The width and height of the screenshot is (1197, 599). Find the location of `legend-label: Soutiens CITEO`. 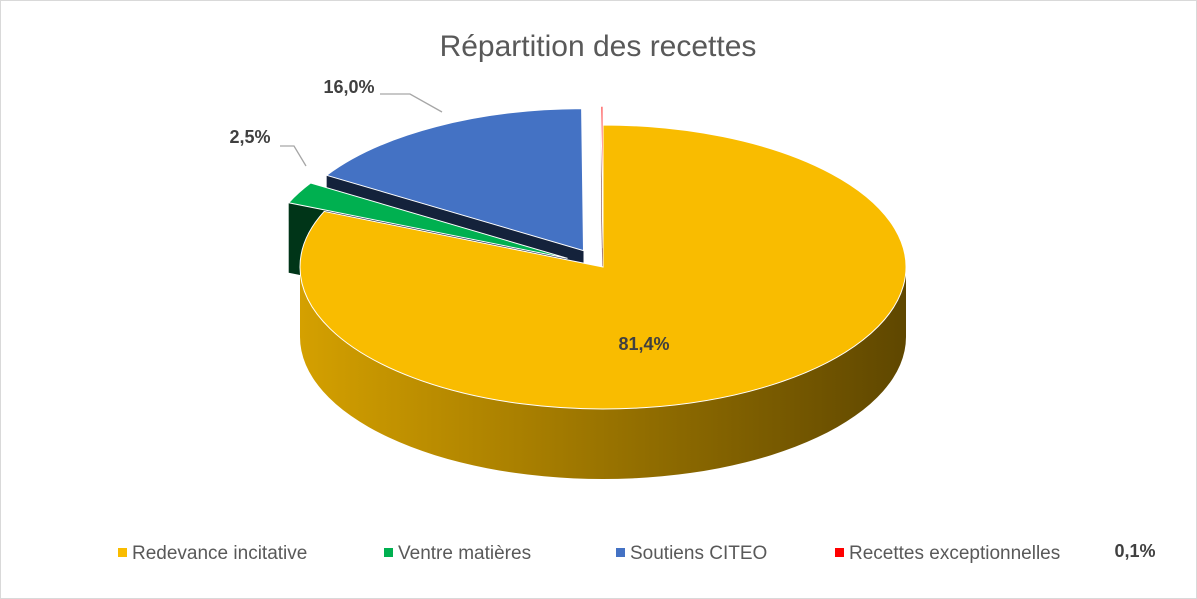

legend-label: Soutiens CITEO is located at coordinates (698, 553).